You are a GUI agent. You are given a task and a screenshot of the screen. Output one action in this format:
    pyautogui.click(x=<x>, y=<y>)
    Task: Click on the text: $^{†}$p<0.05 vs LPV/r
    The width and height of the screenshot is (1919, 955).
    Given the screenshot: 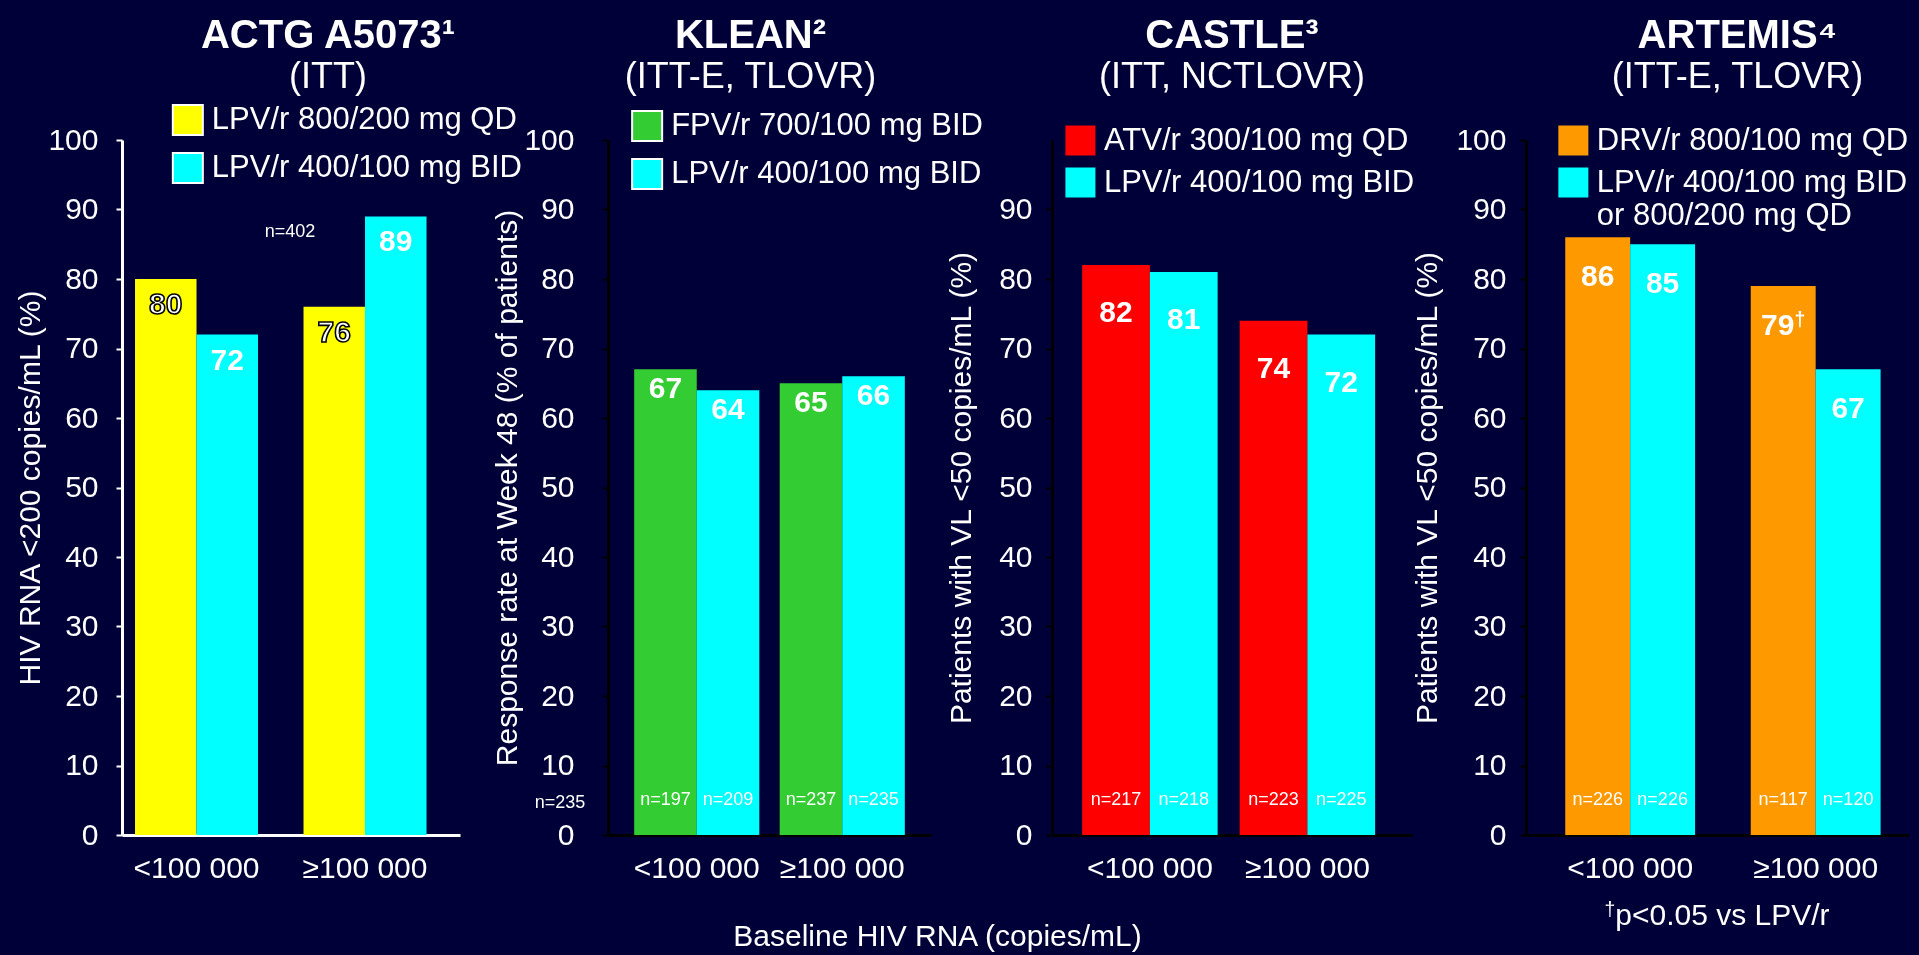 What is the action you would take?
    pyautogui.click(x=1717, y=914)
    